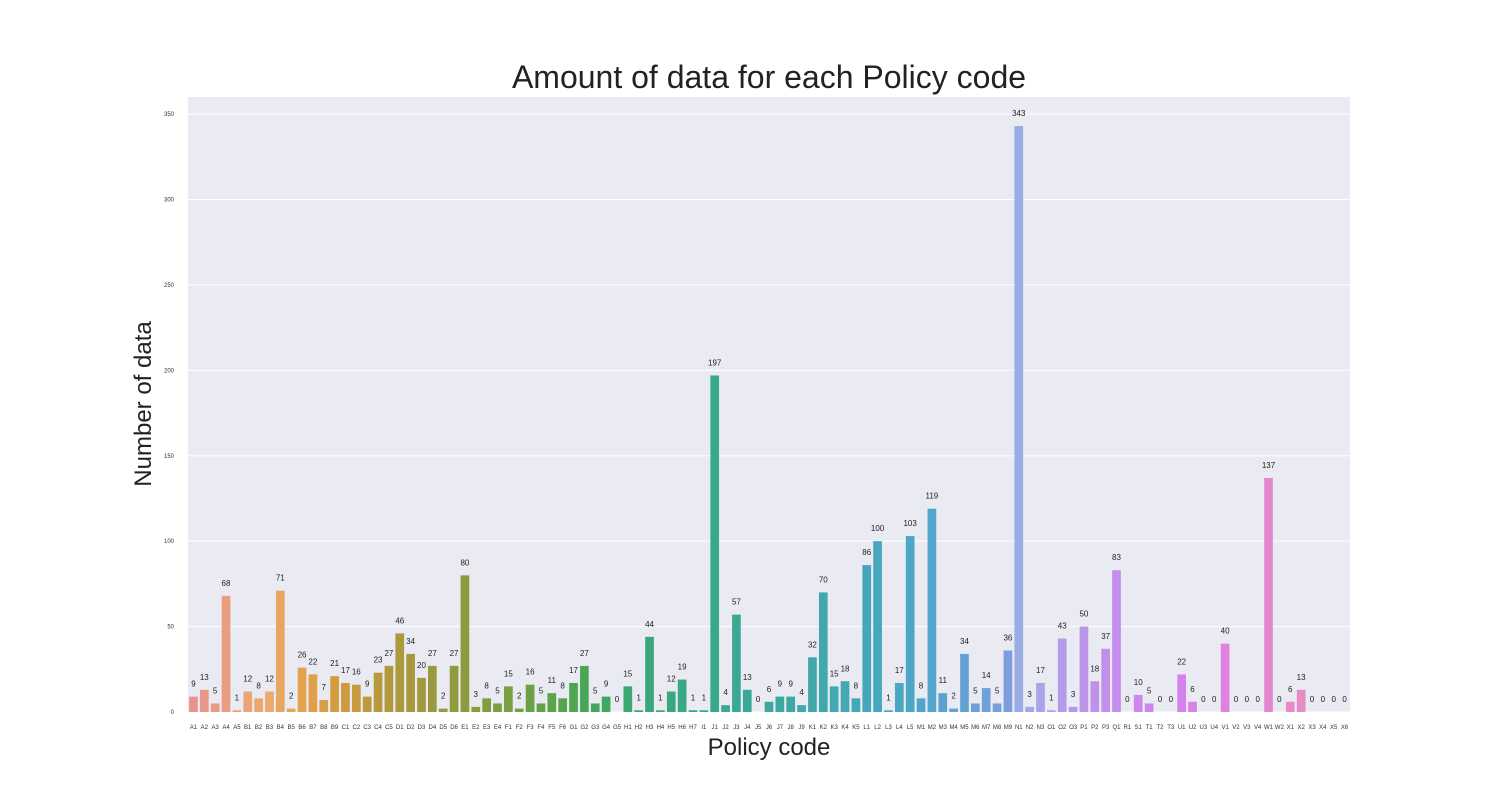 The height and width of the screenshot is (800, 1500). I want to click on bar-L3, so click(888, 711).